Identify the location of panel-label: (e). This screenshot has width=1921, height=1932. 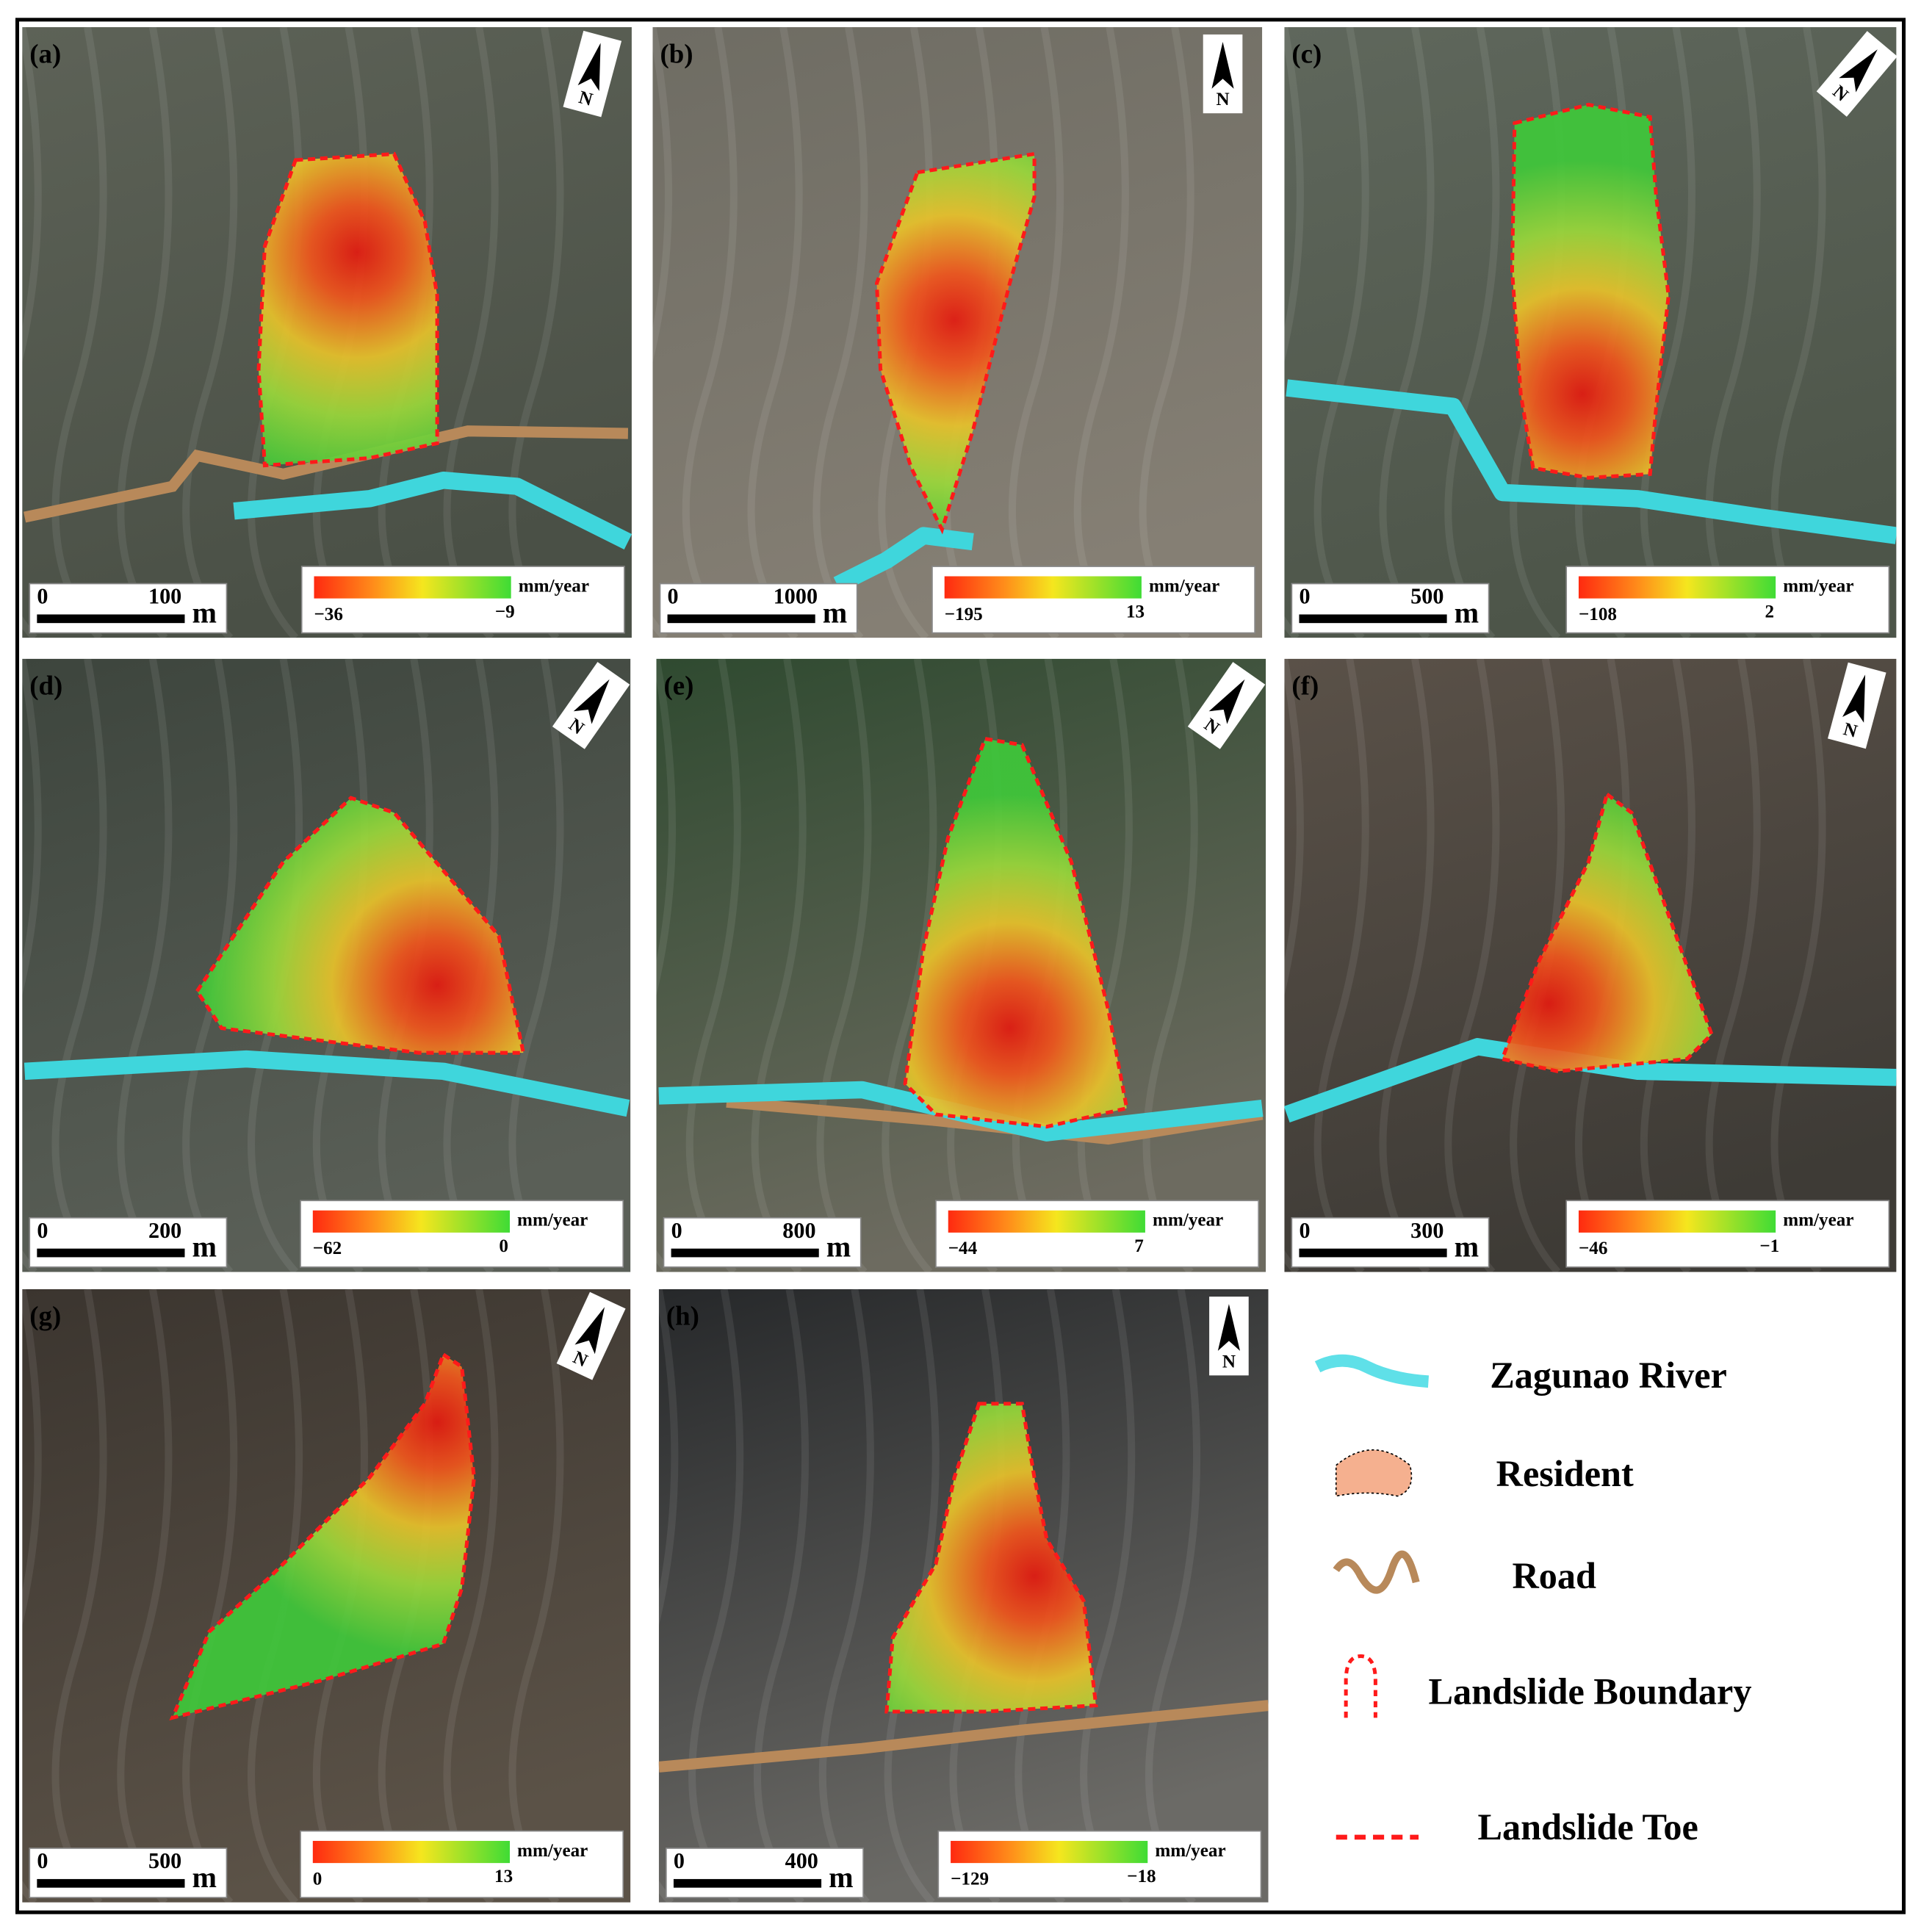
(679, 685).